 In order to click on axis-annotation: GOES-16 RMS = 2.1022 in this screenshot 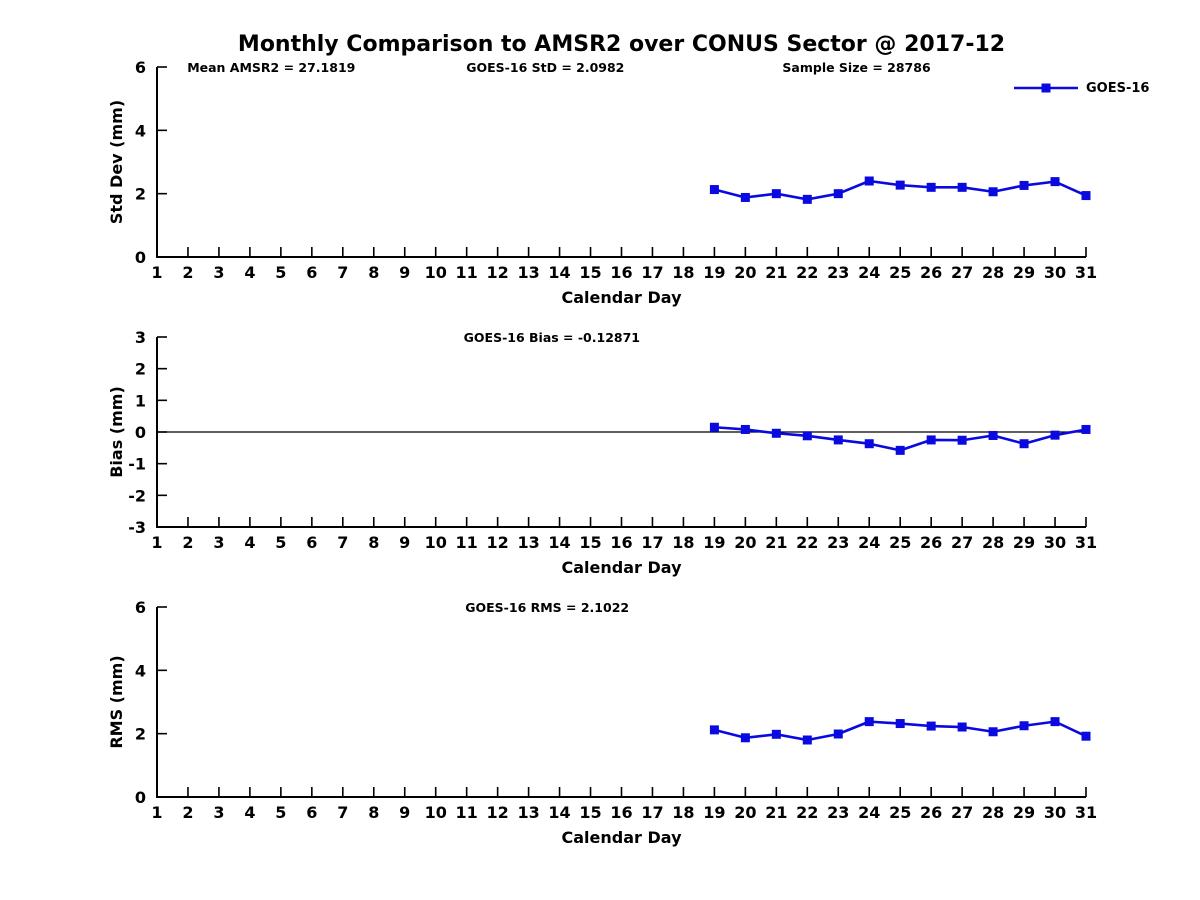, I will do `click(547, 607)`.